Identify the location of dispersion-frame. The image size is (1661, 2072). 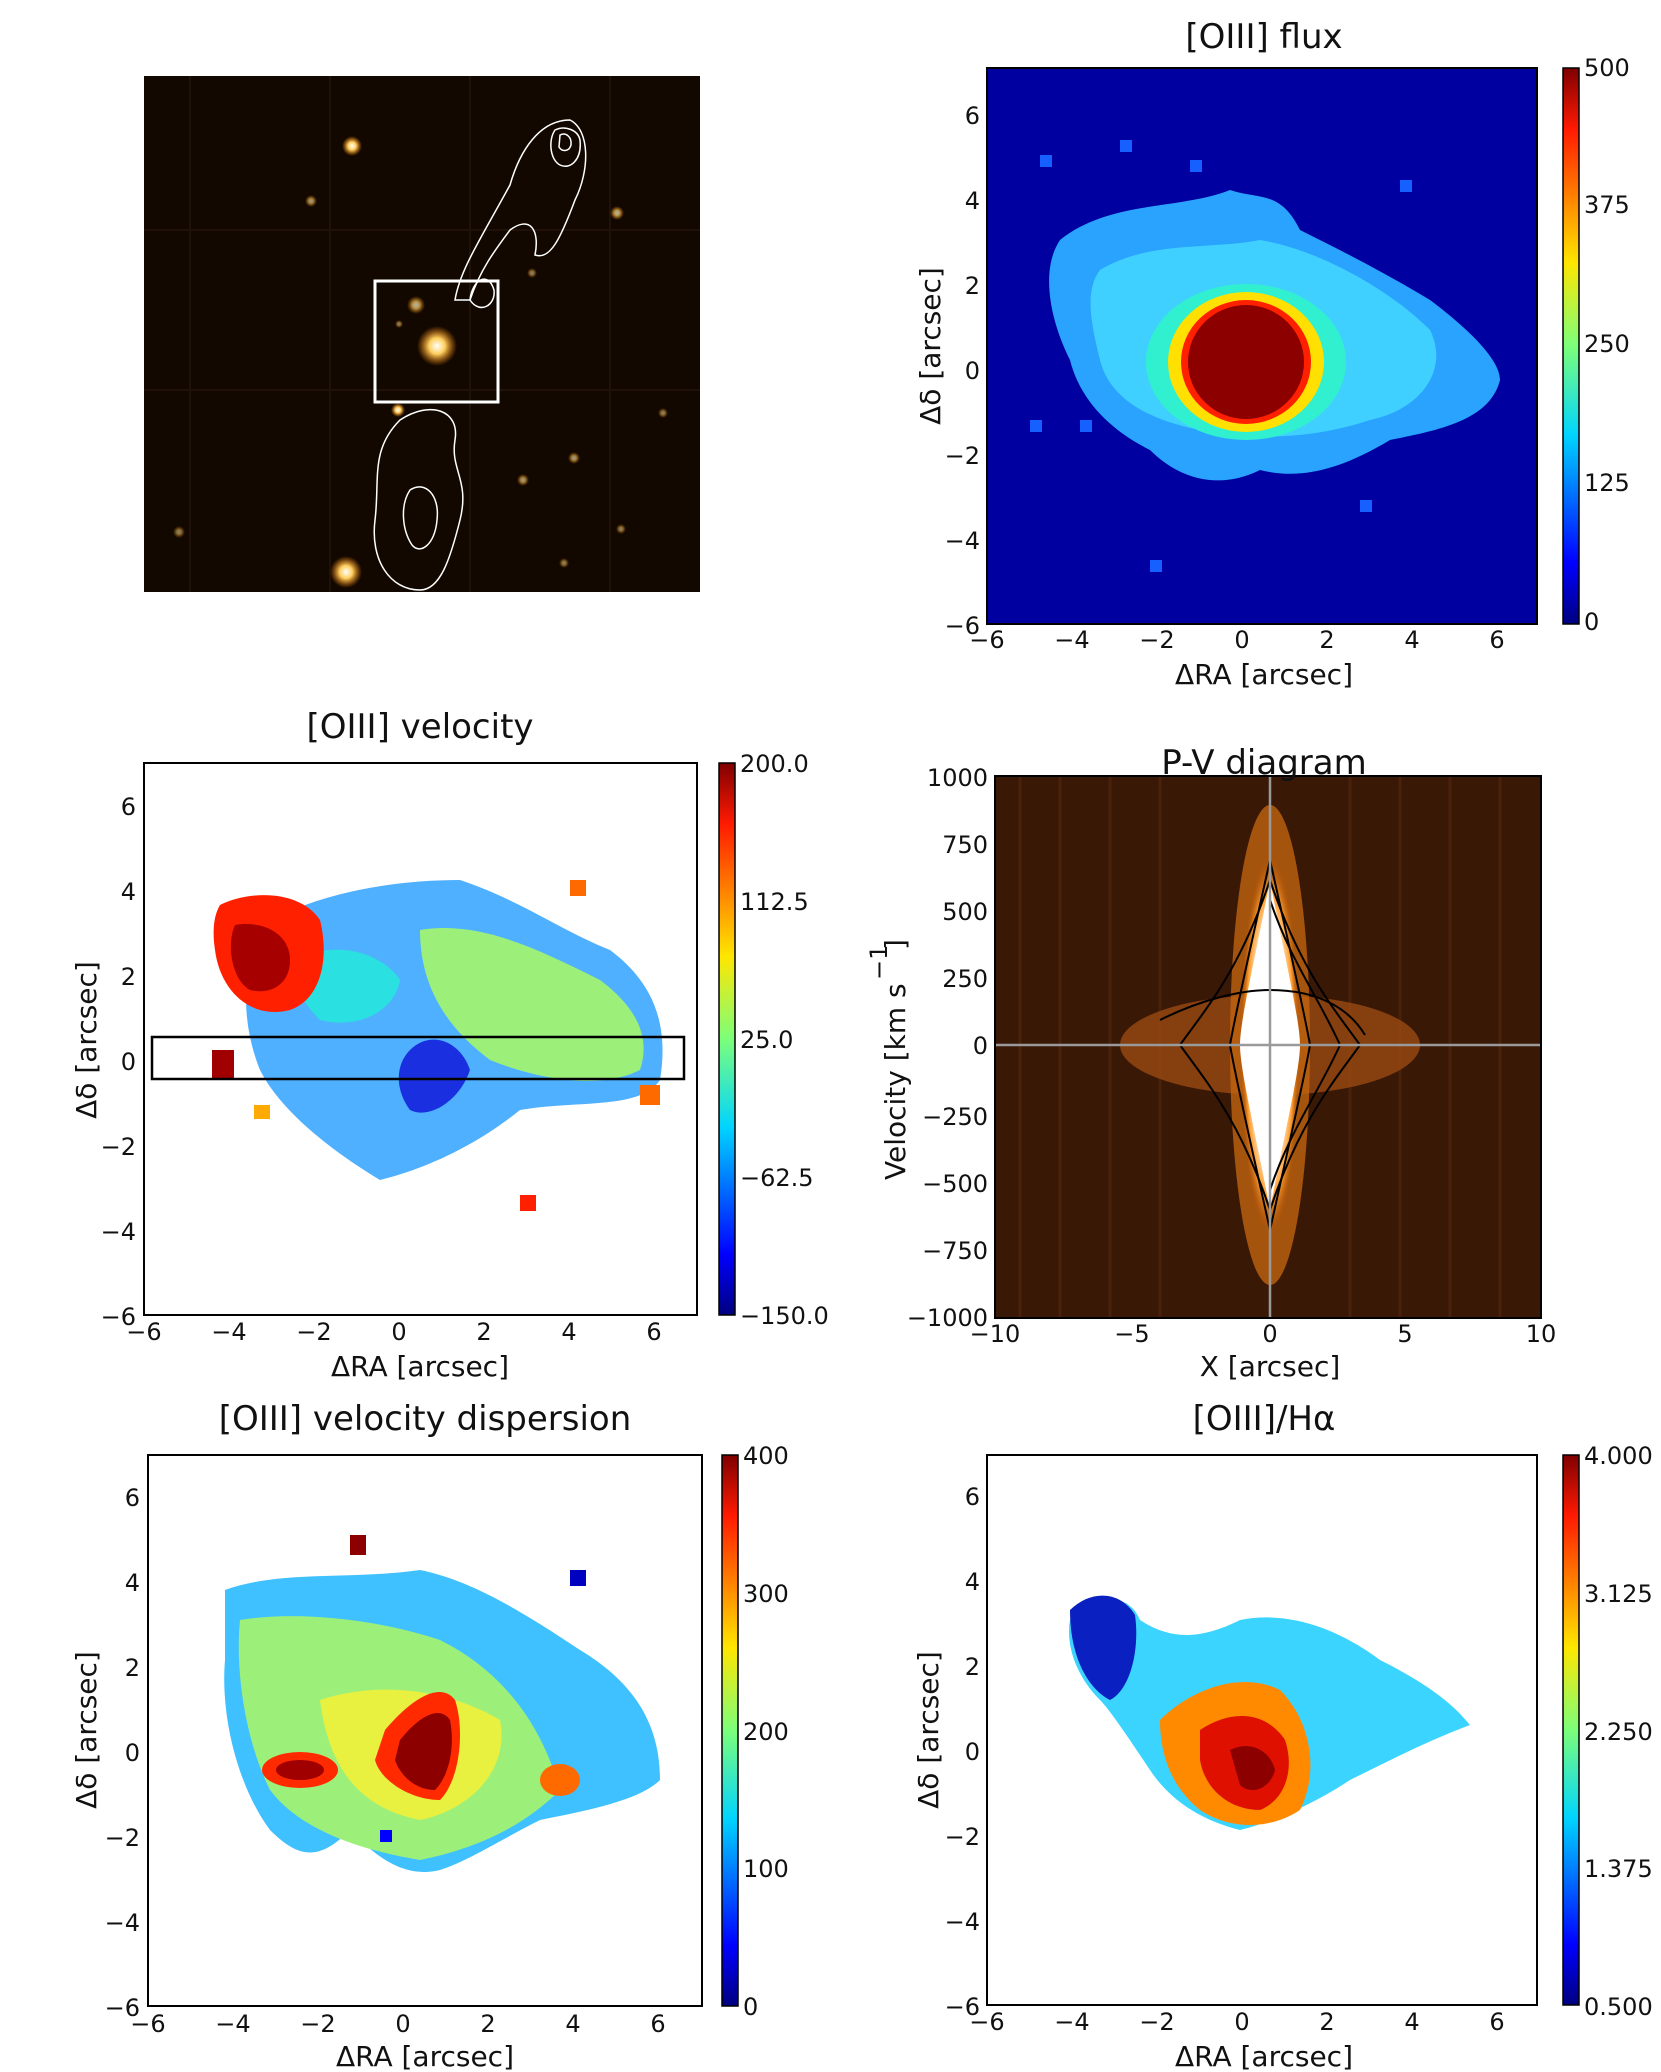
(425, 1730).